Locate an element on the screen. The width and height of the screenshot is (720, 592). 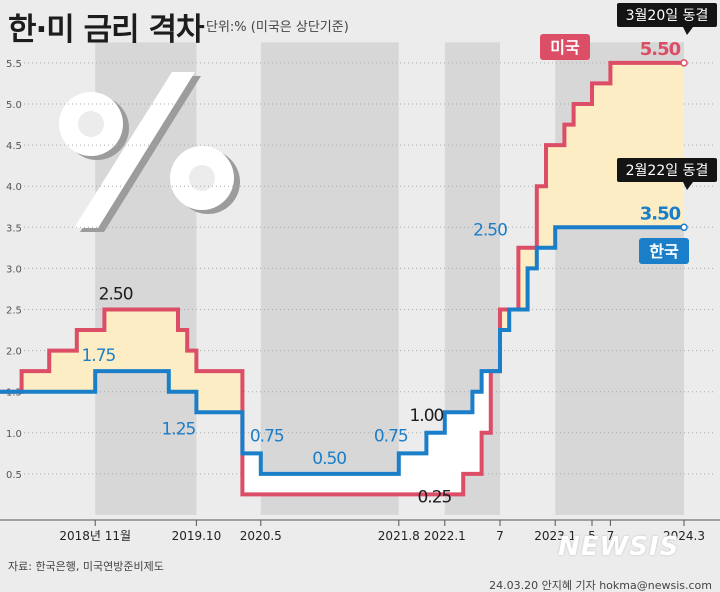
callout-text: 2월22일 동결 is located at coordinates (667, 171).